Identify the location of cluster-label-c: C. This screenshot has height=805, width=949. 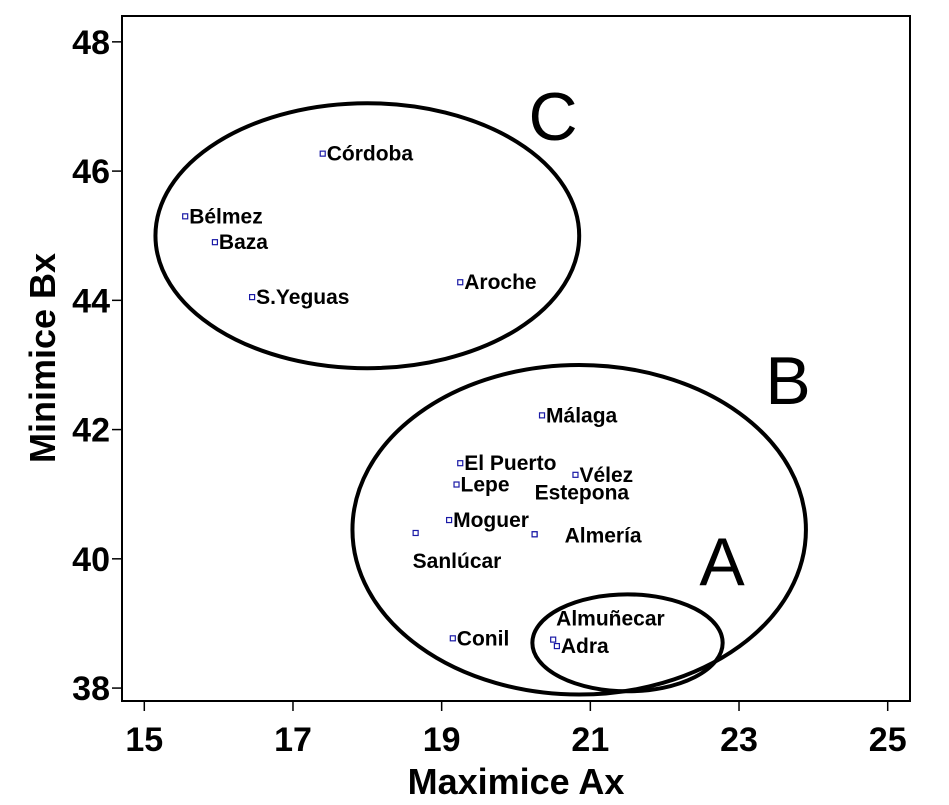
(552, 117).